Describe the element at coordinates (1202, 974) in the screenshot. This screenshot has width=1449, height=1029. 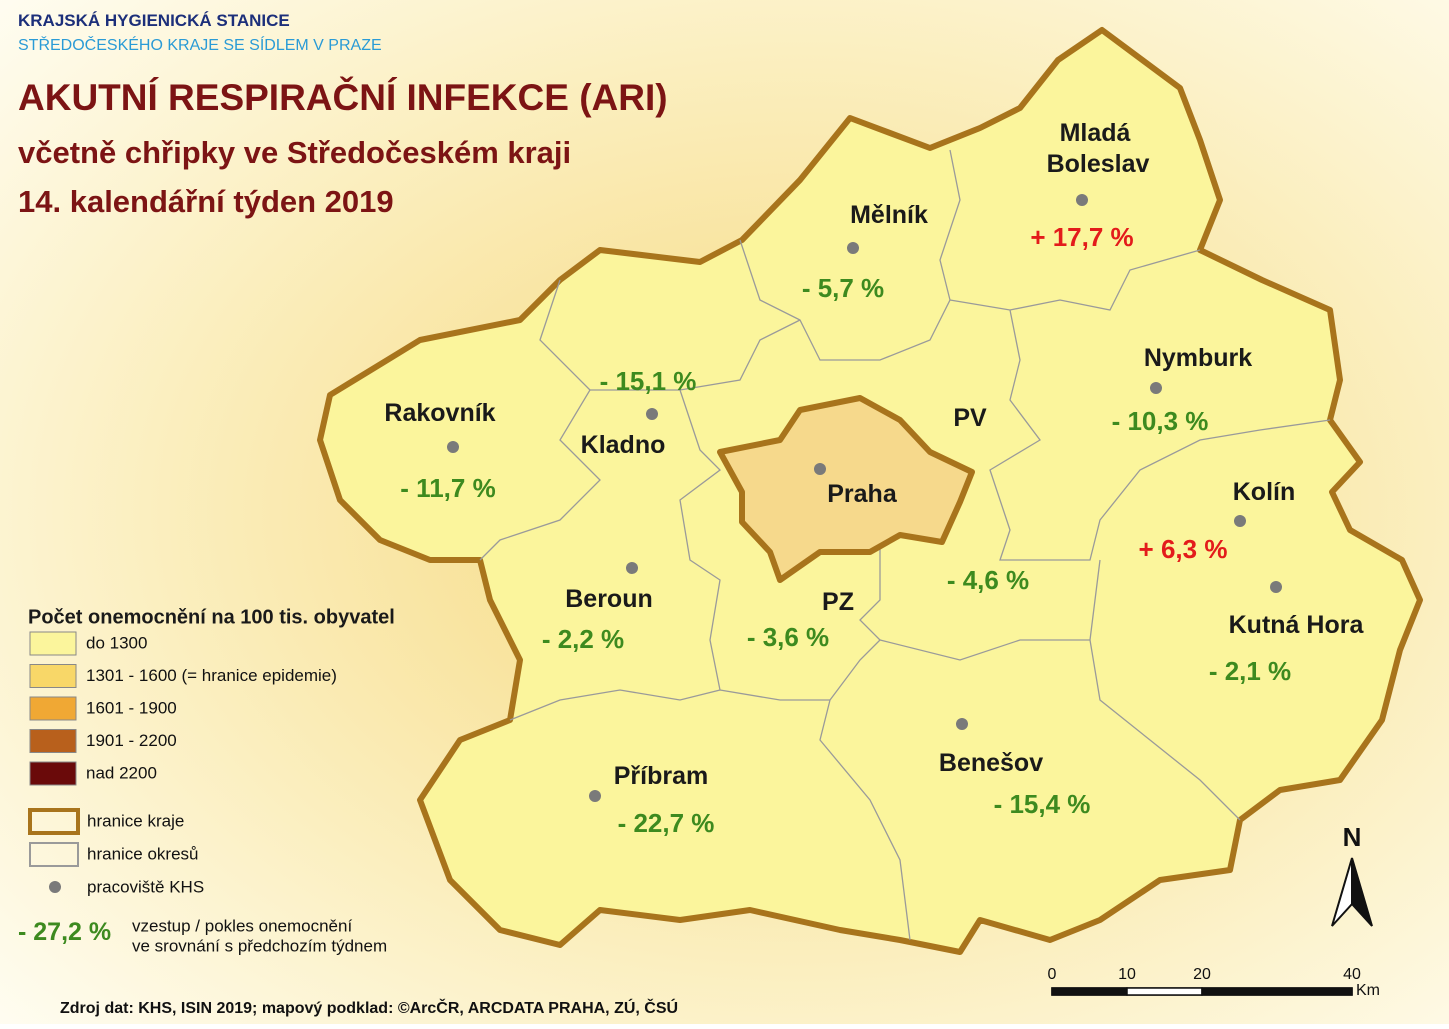
I see `scale-tick: 20` at that location.